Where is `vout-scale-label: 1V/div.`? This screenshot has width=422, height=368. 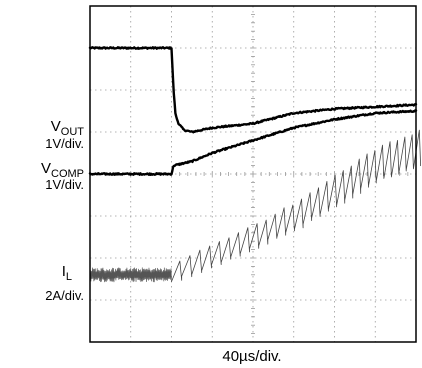
vout-scale-label: 1V/div. is located at coordinates (64, 143).